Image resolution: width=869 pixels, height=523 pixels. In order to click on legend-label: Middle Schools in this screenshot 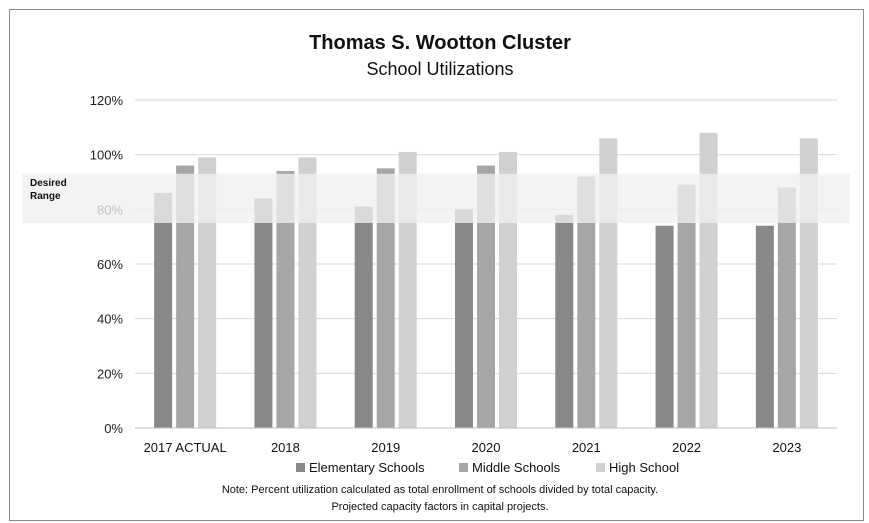, I will do `click(516, 467)`.